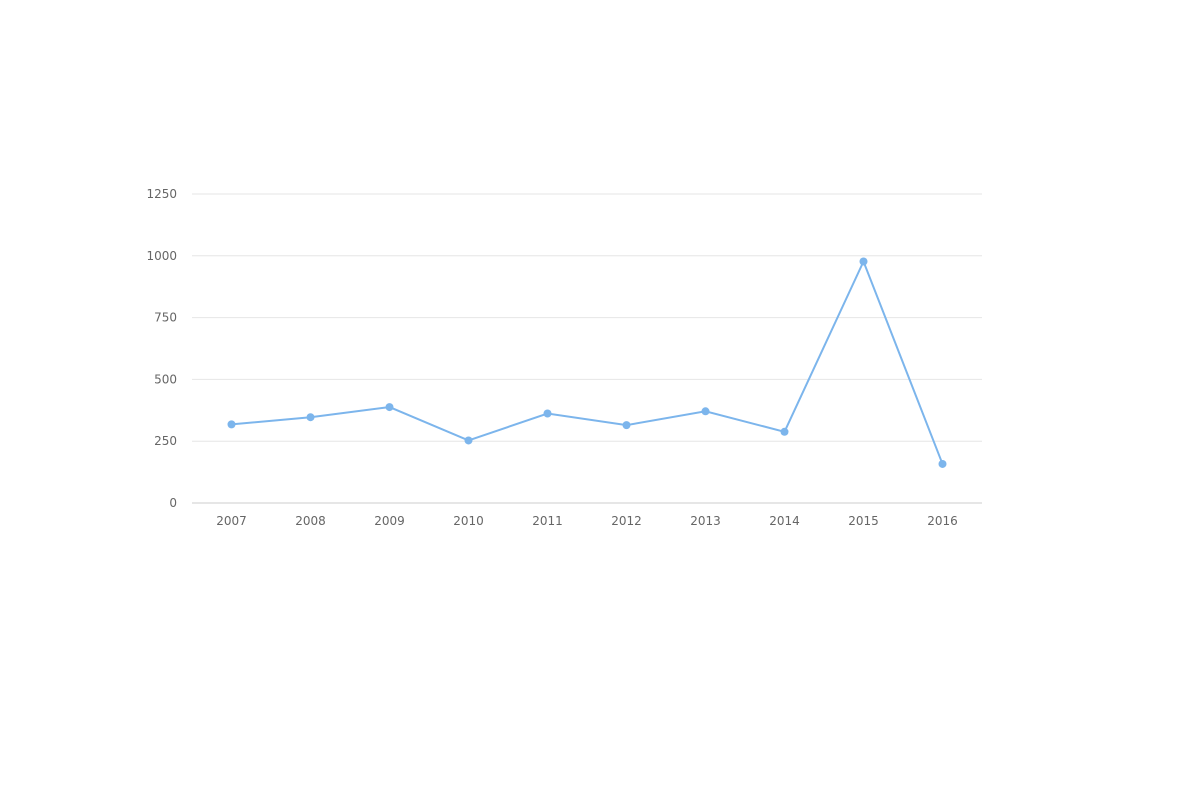 The image size is (1200, 800). Describe the element at coordinates (310, 521) in the screenshot. I see `x-tick-label-2008: 2008` at that location.